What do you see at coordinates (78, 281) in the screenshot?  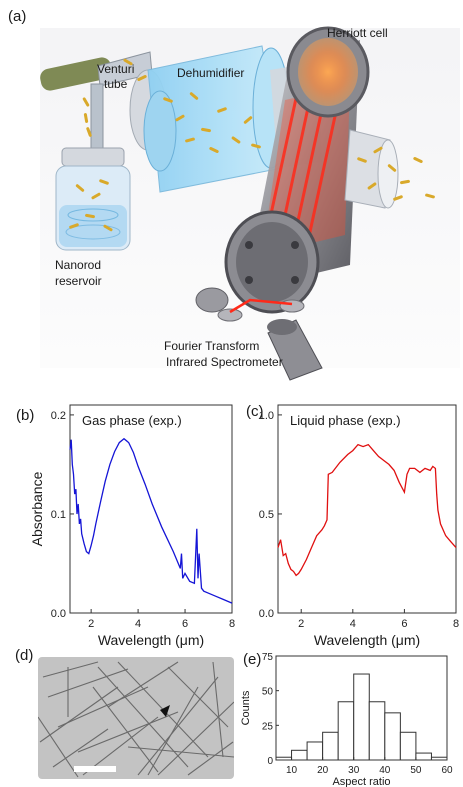 I see `label-reservoir-line2: reservoir` at bounding box center [78, 281].